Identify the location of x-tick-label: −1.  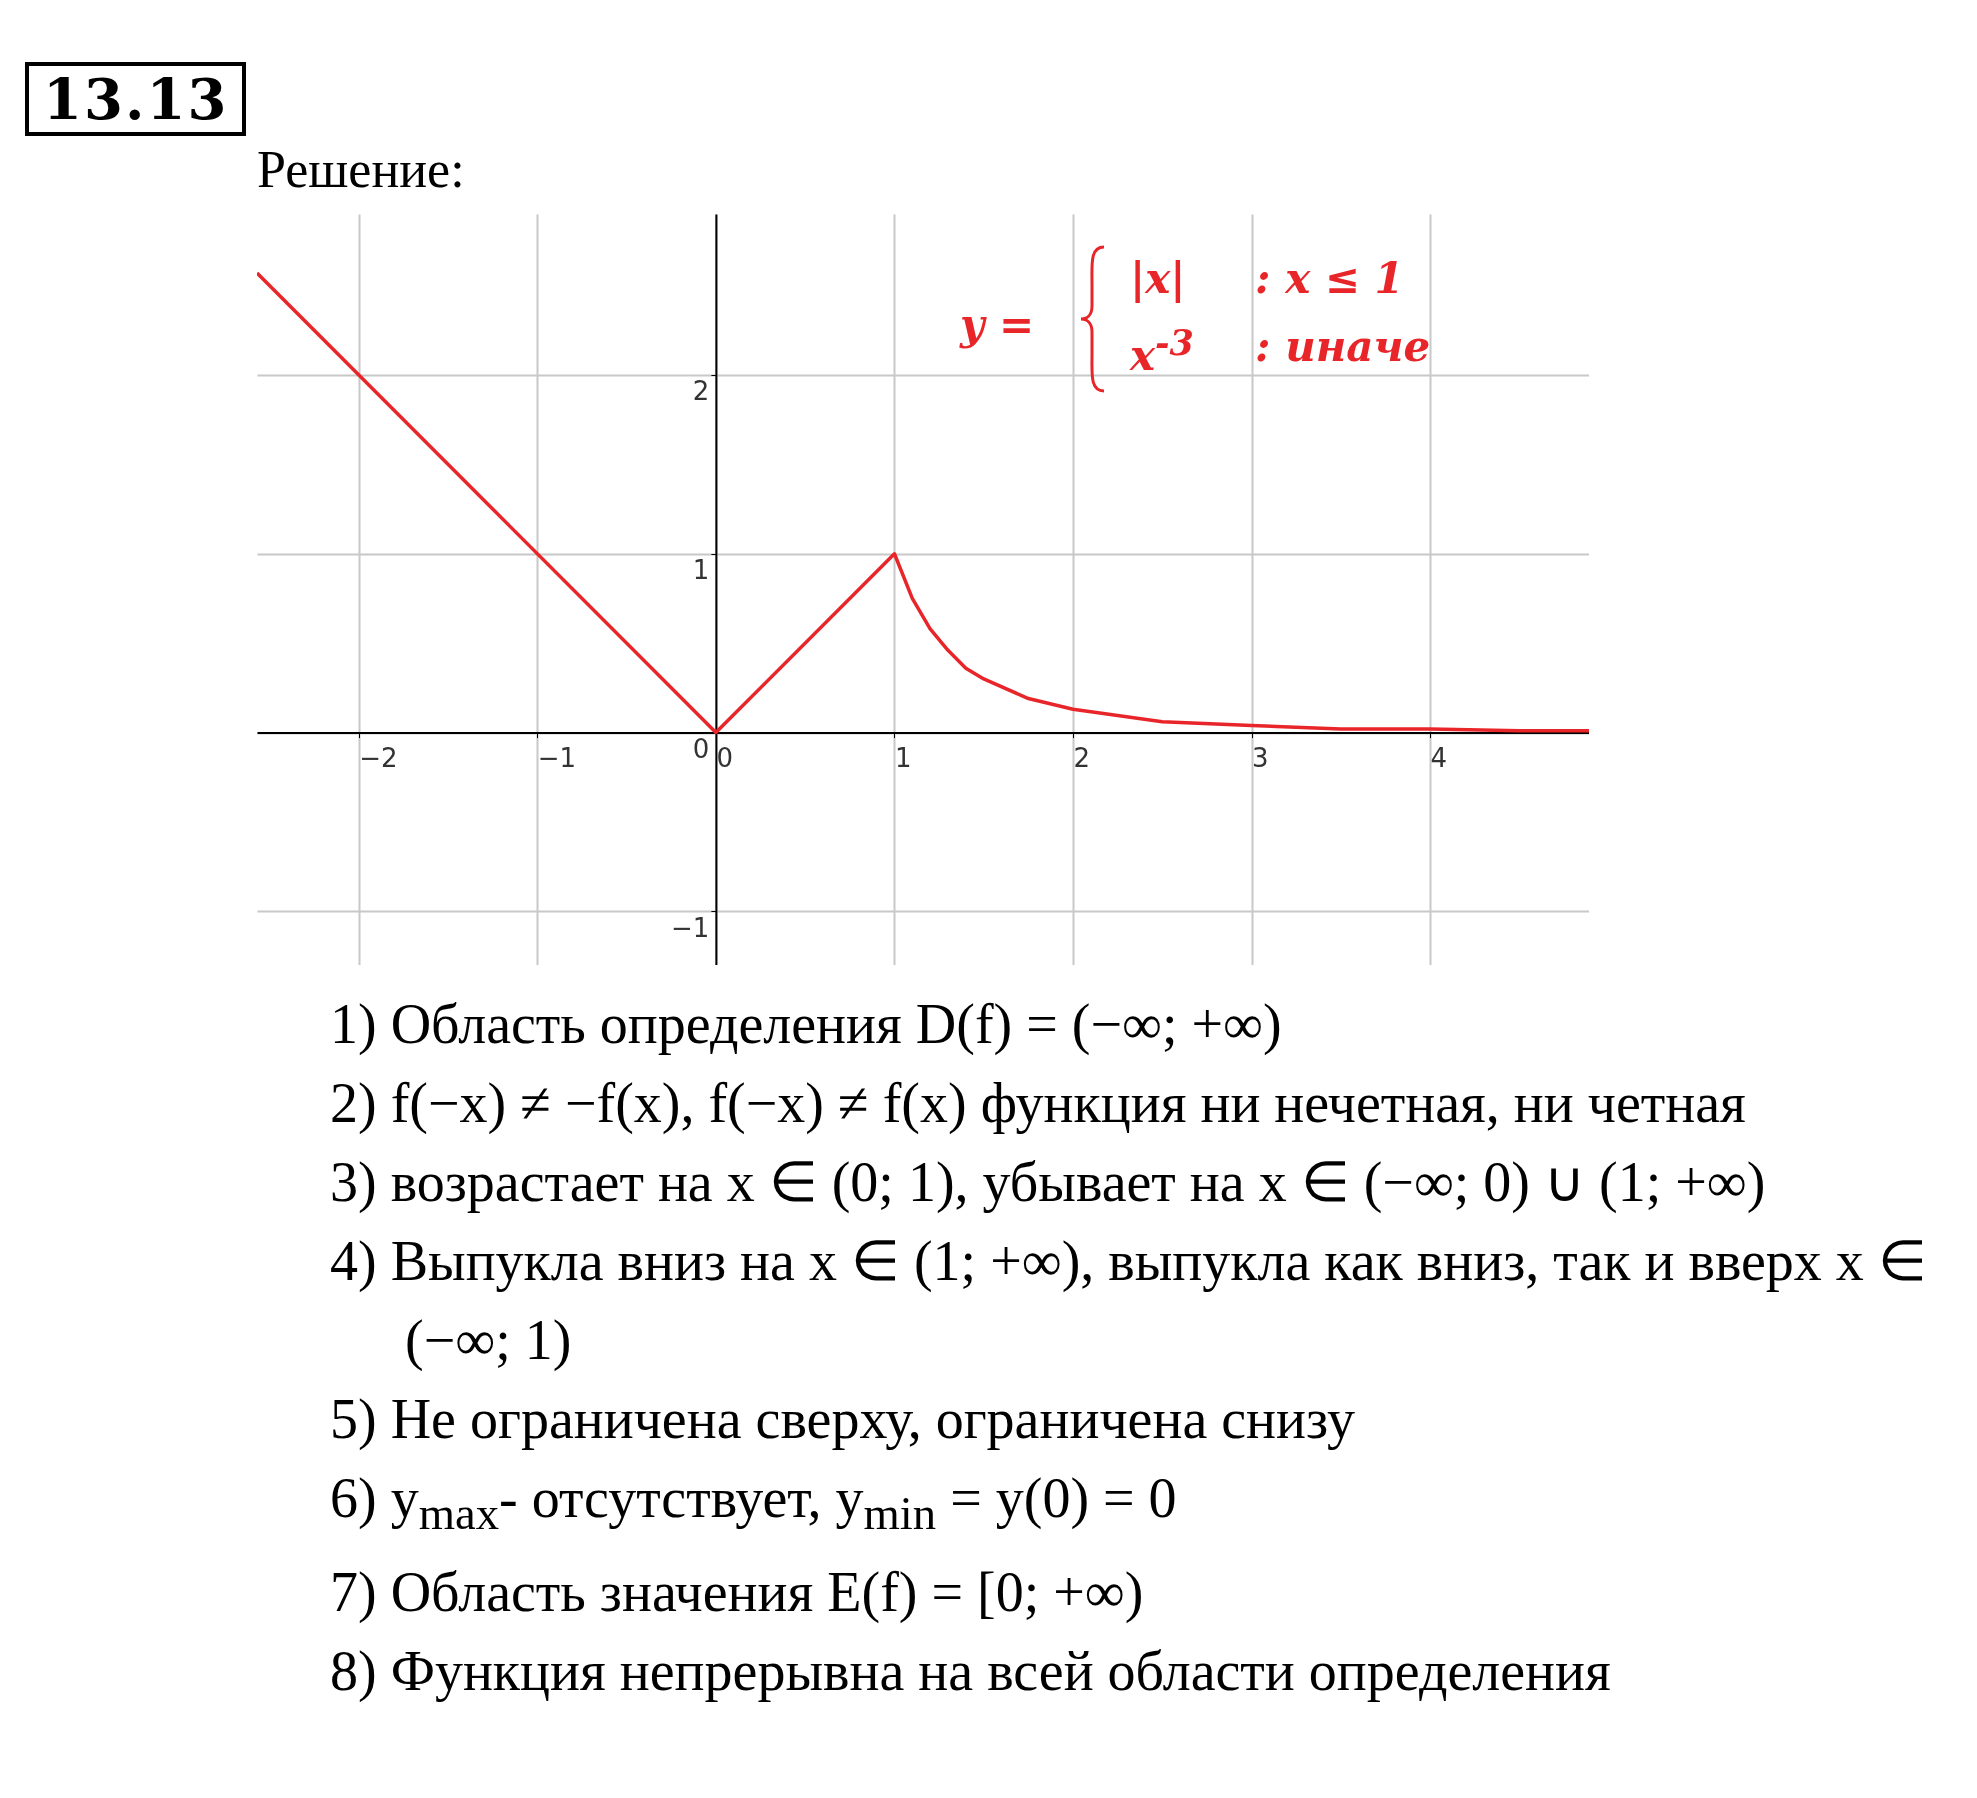
(557, 758).